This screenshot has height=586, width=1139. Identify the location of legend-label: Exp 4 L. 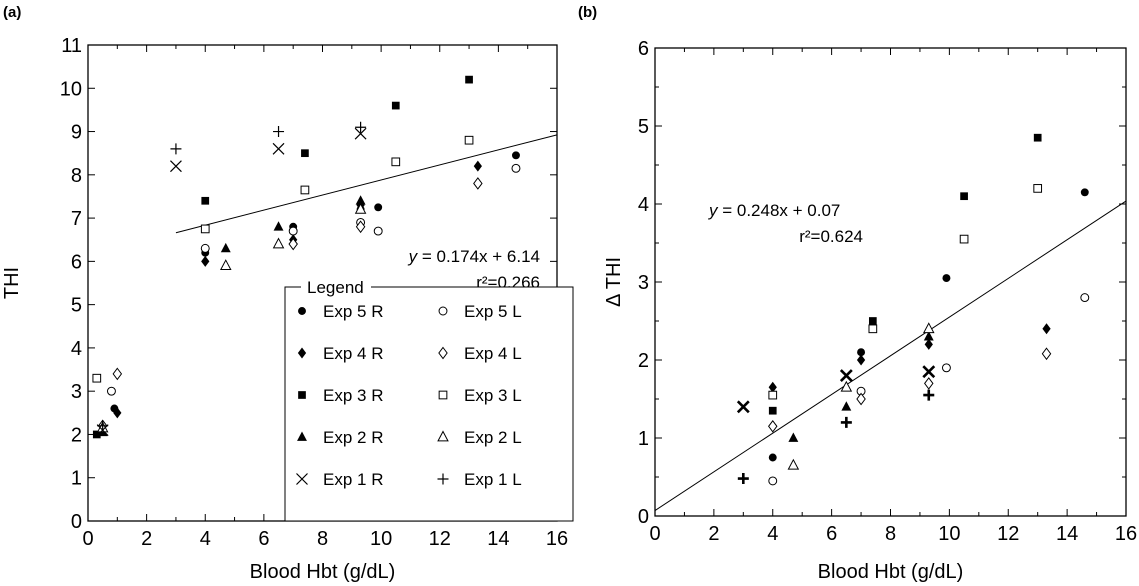
(493, 353).